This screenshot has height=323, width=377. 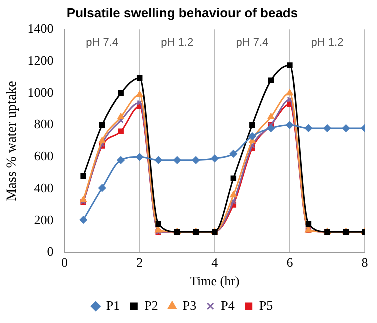 What do you see at coordinates (44, 156) in the screenshot?
I see `y-tick-label: 600` at bounding box center [44, 156].